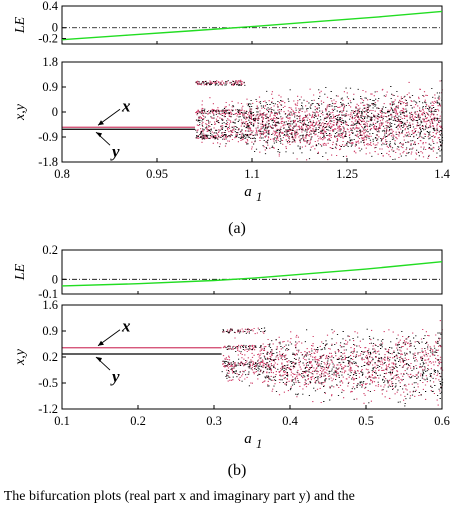  Describe the element at coordinates (62, 421) in the screenshot. I see `xtick-label: 0.1` at that location.